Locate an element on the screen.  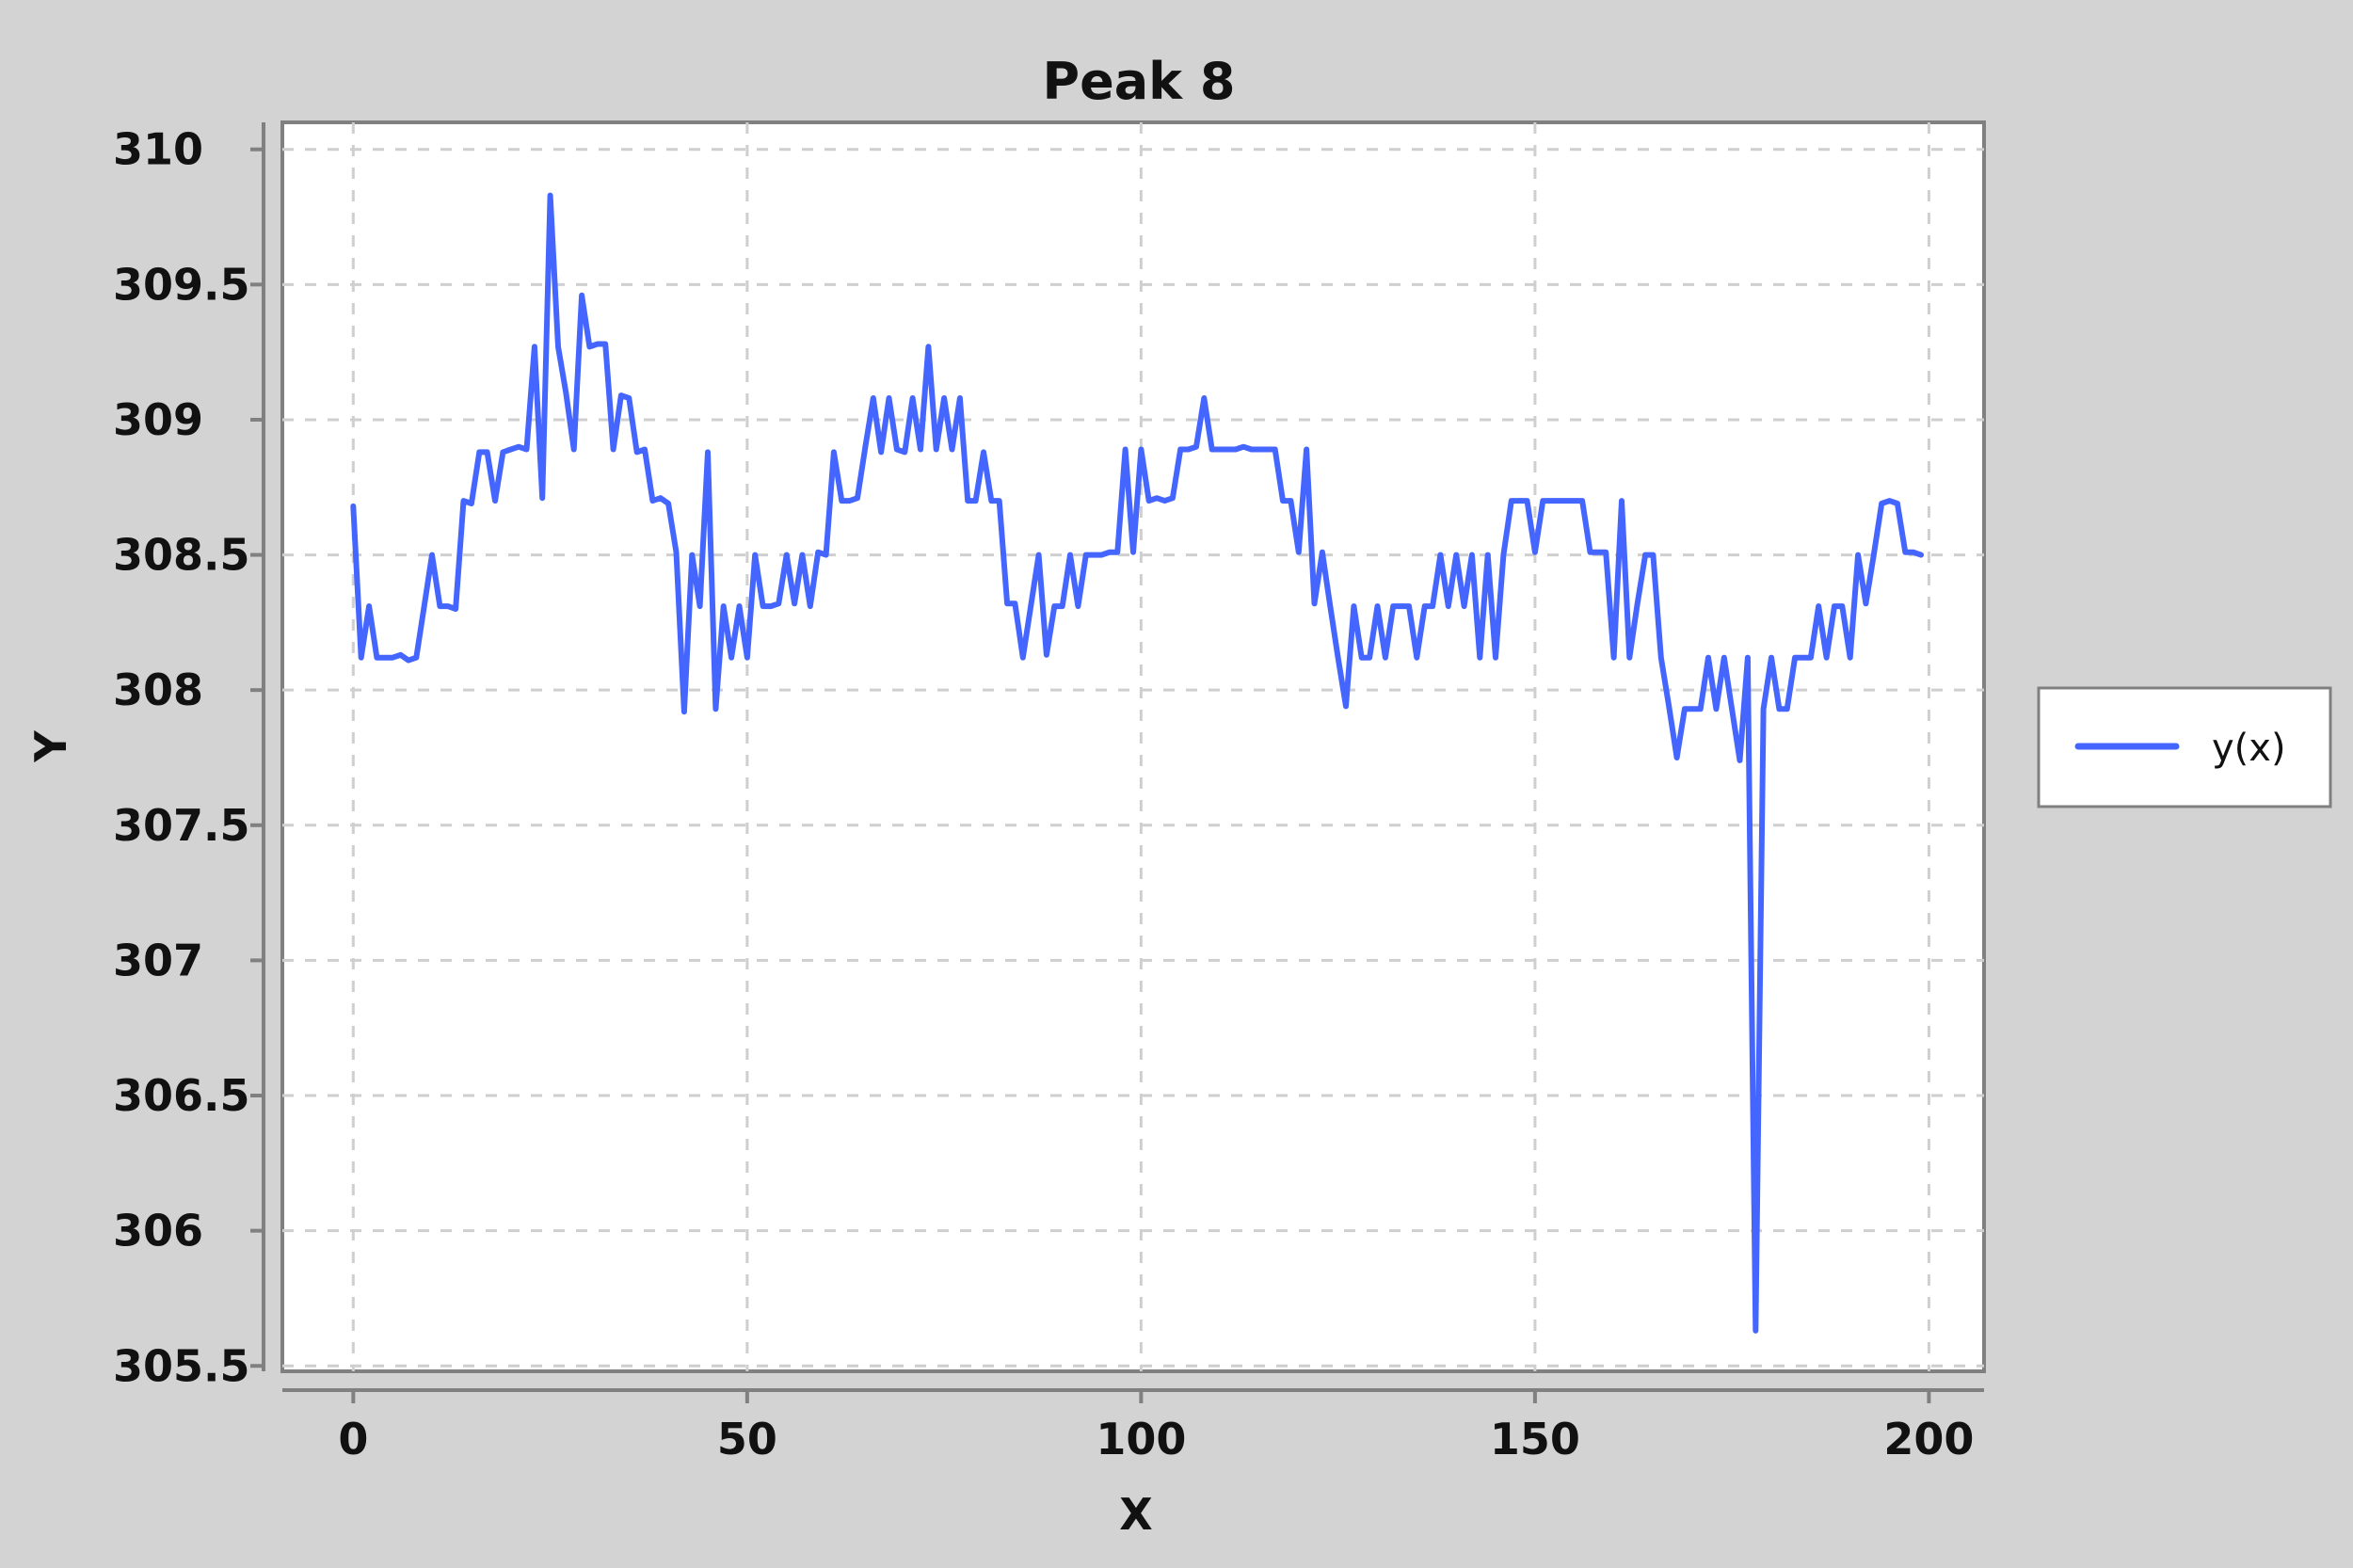
x-tick-label: 100 is located at coordinates (1141, 1439).